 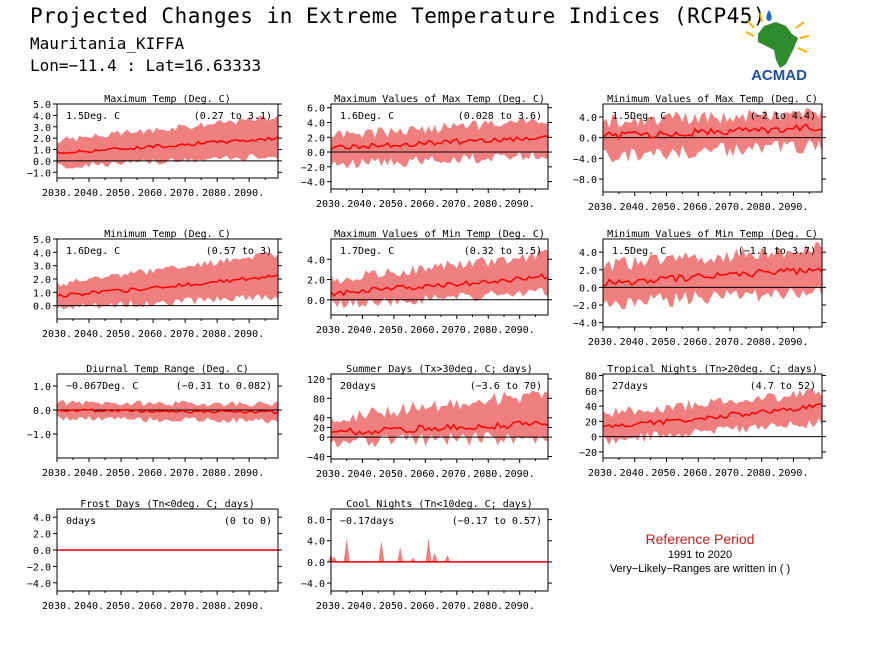 I want to click on logo-text: ACMAD, so click(x=779, y=75).